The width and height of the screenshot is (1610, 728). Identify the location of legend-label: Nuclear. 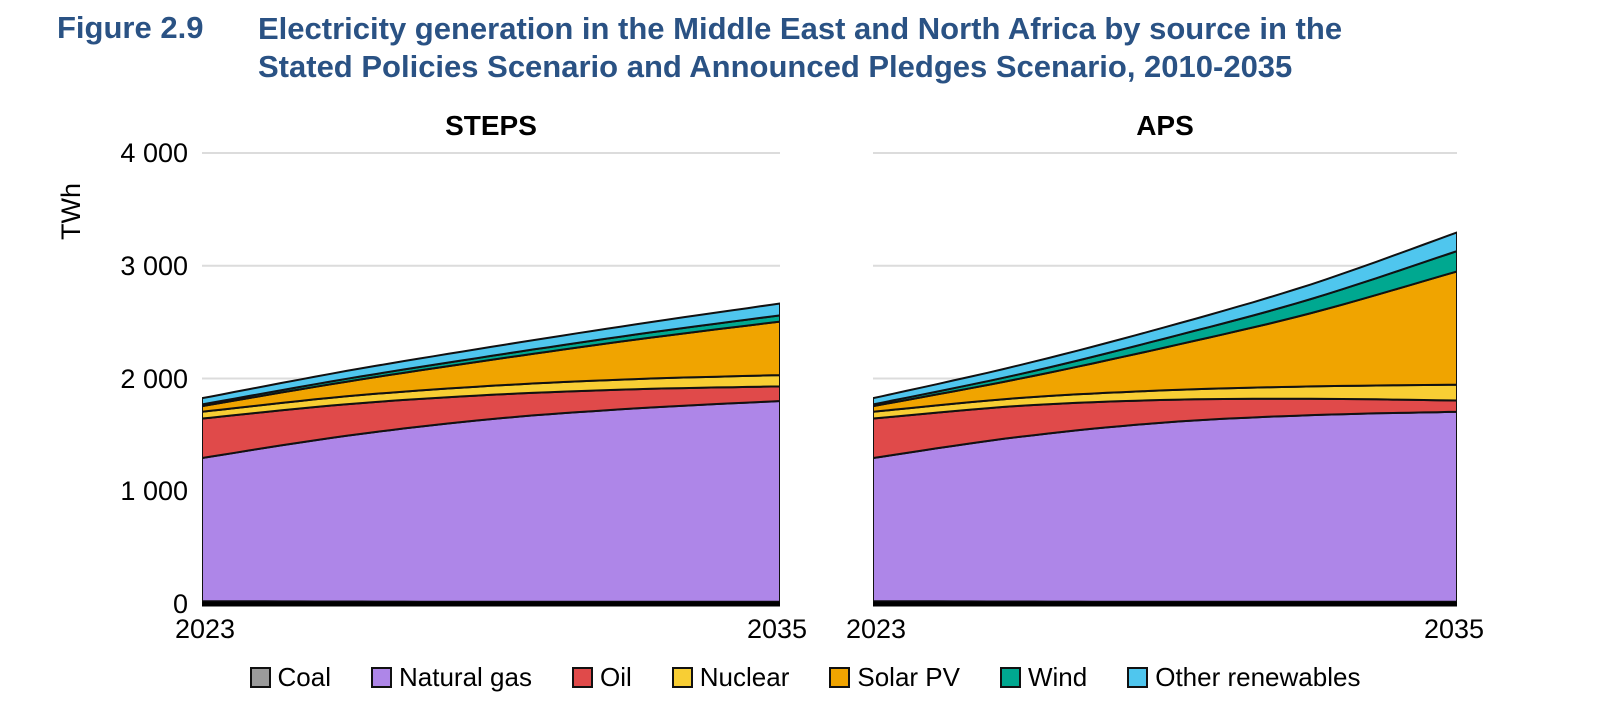
(744, 677).